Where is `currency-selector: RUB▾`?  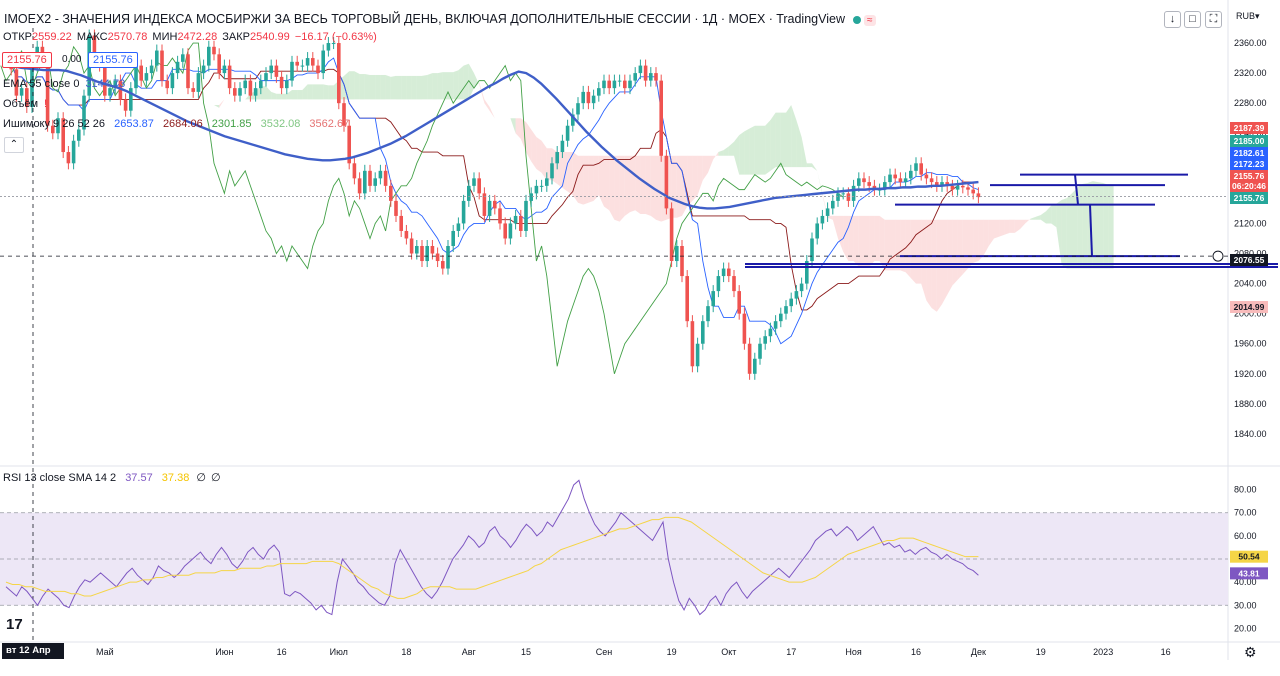
currency-selector: RUB▾ is located at coordinates (1248, 16).